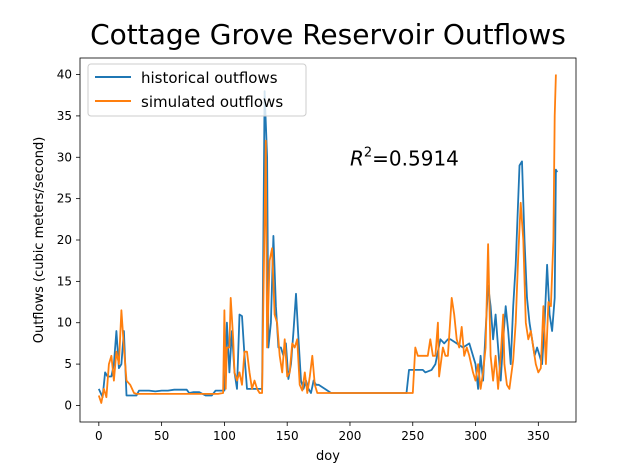  I want to click on y-tick-label: 40, so click(64, 75).